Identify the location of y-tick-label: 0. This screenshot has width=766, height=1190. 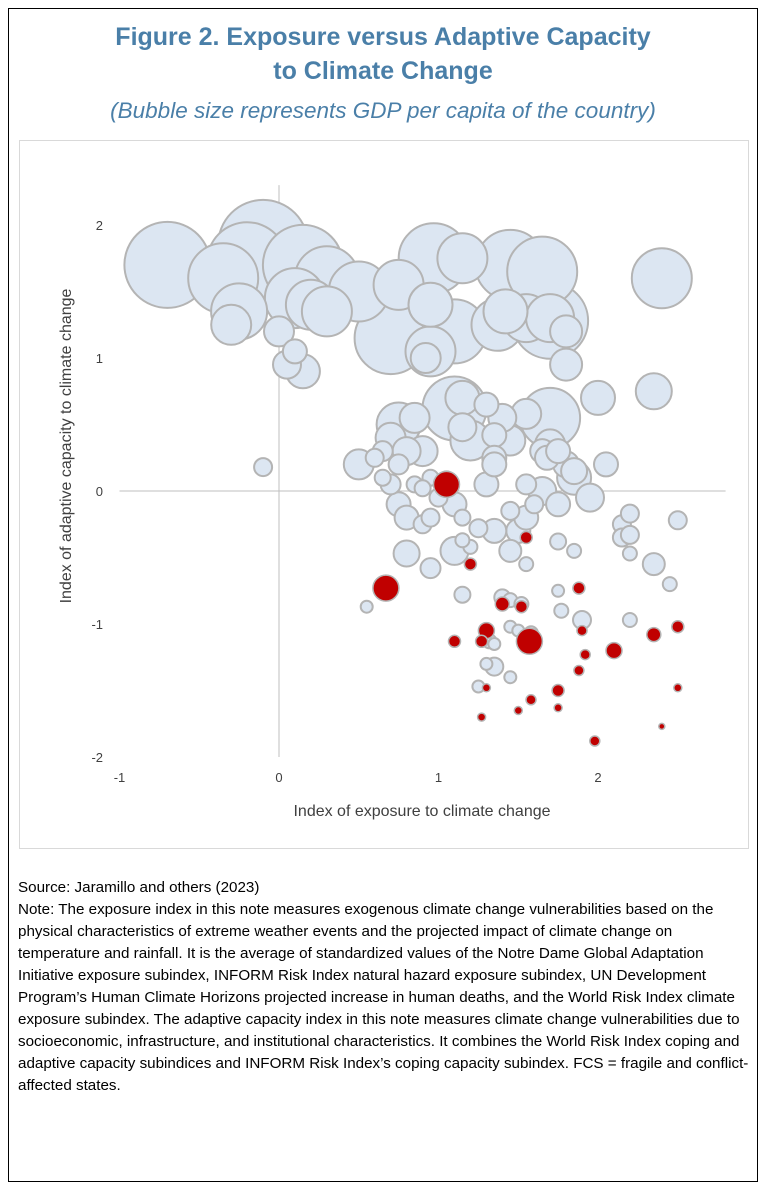
(99, 491).